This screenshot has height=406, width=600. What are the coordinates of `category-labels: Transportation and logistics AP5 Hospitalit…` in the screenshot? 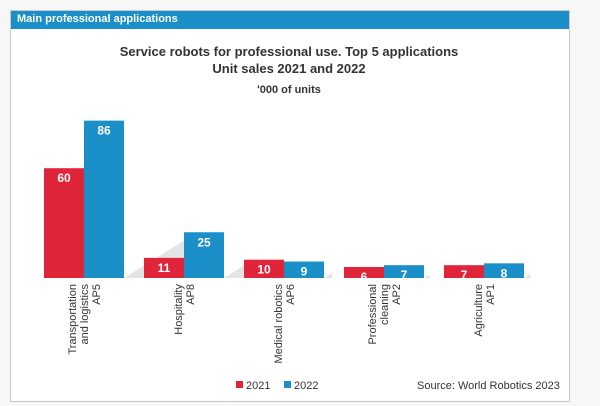 It's located at (282, 324).